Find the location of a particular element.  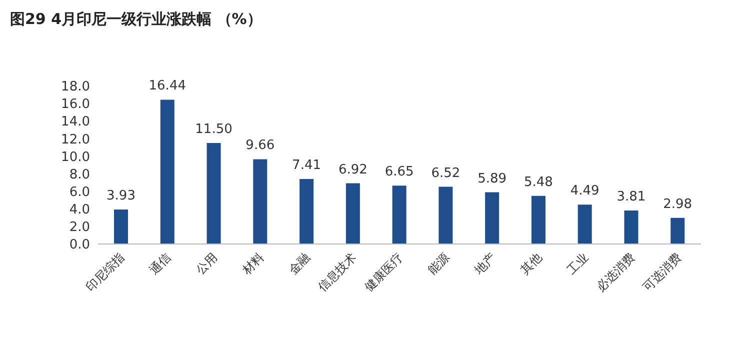

data-label: 5.89 is located at coordinates (492, 178).